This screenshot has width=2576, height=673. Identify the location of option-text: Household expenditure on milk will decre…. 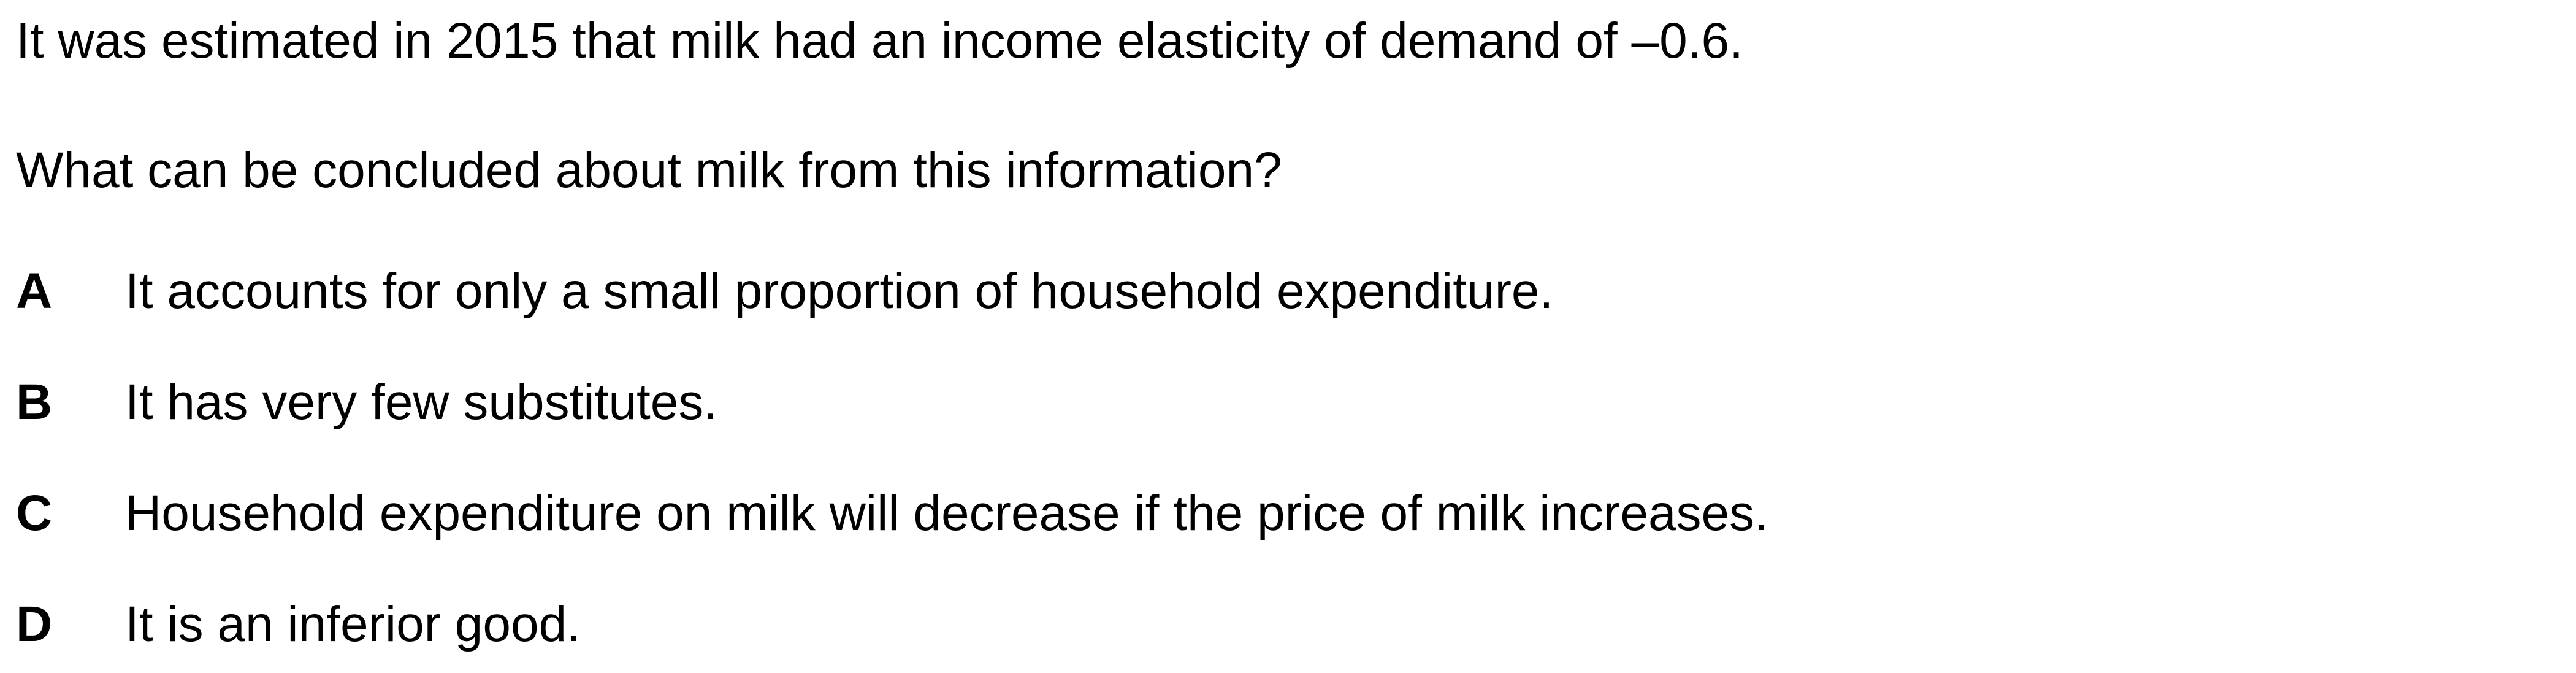
(946, 513).